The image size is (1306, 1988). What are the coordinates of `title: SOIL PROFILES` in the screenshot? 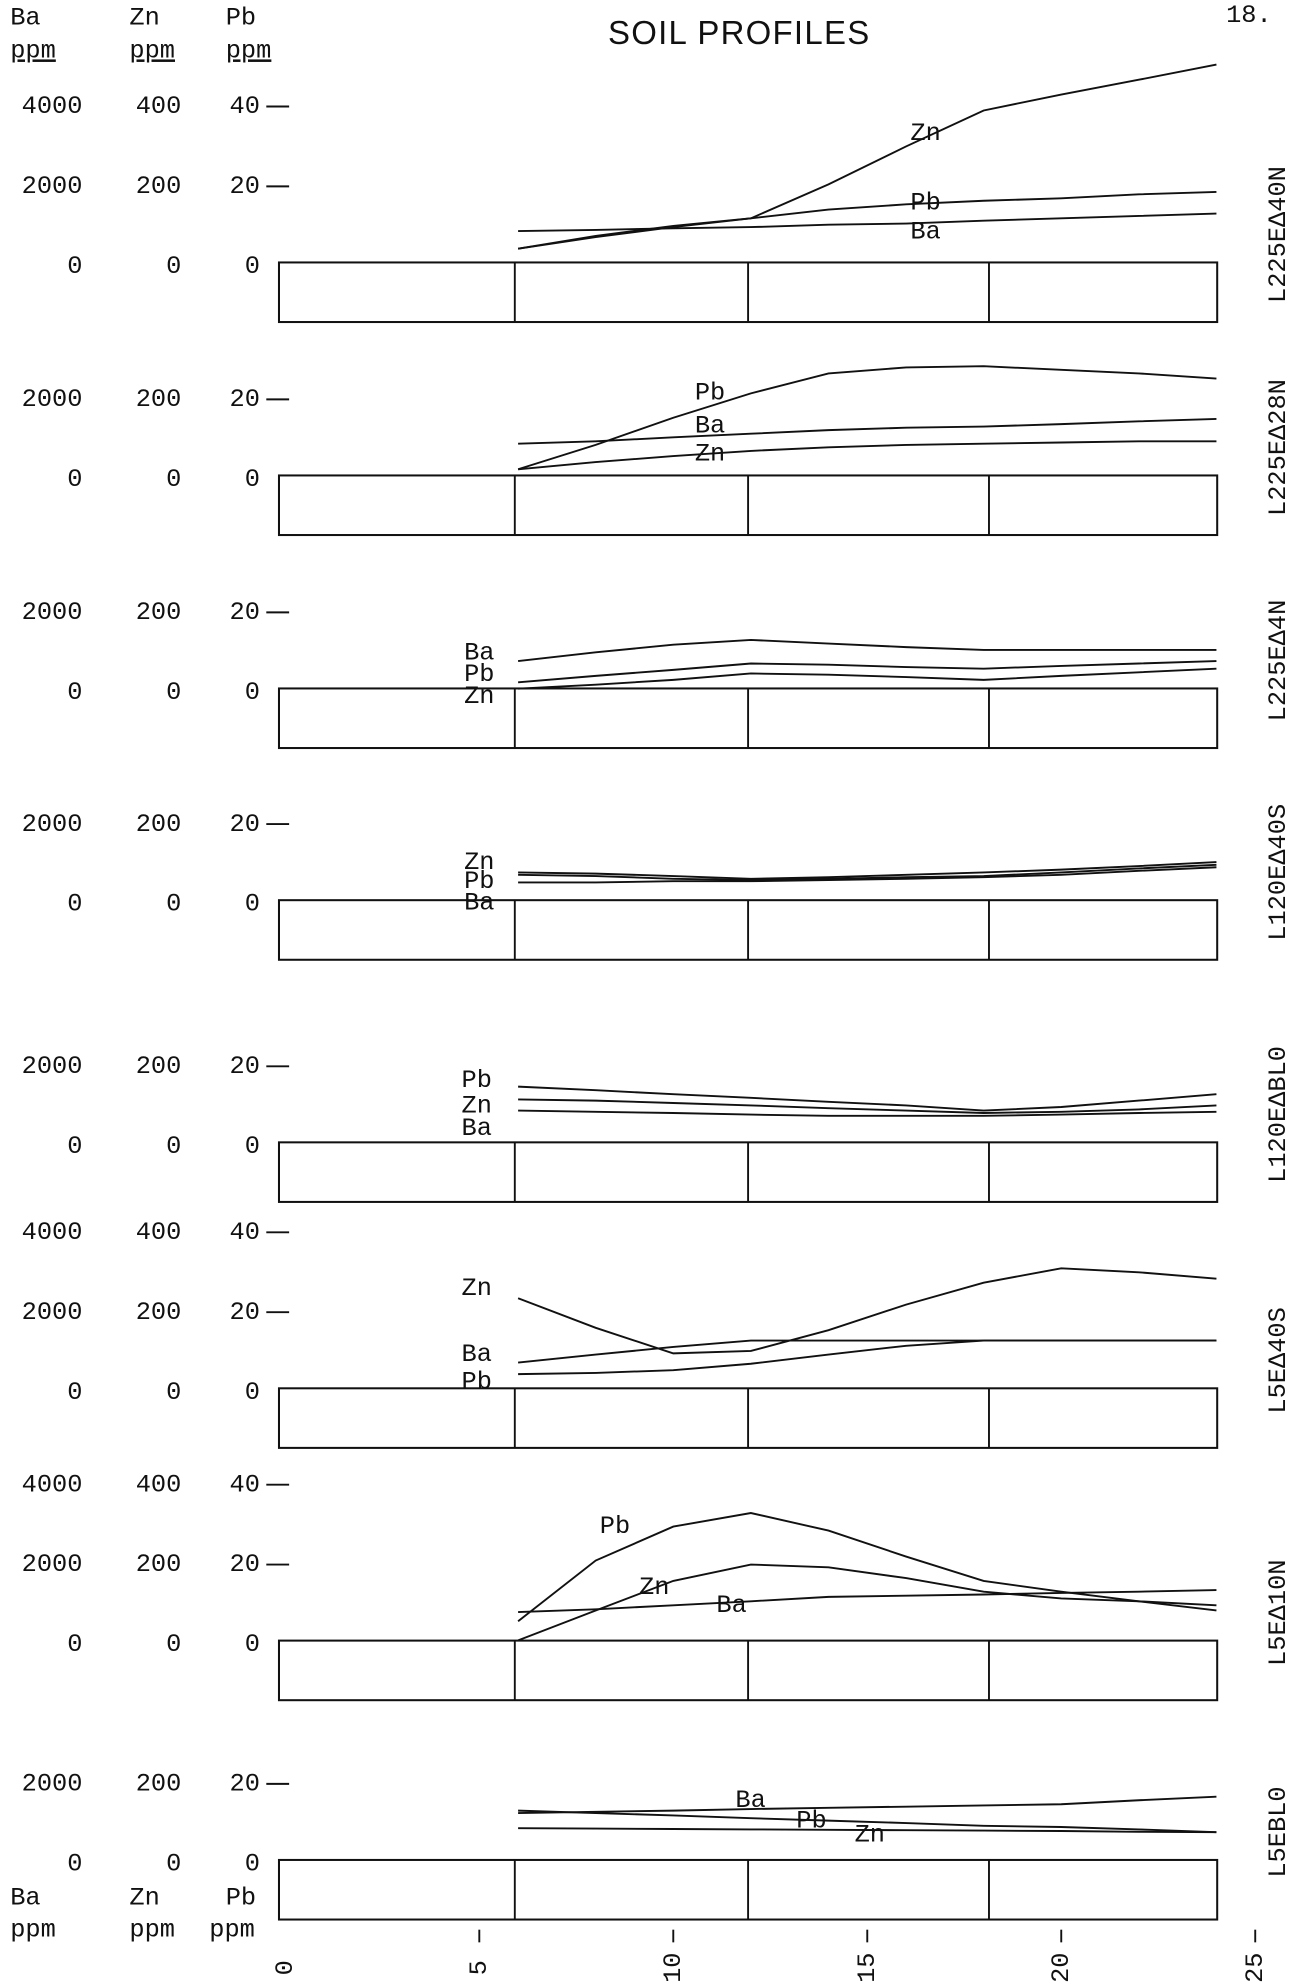 It's located at (739, 32).